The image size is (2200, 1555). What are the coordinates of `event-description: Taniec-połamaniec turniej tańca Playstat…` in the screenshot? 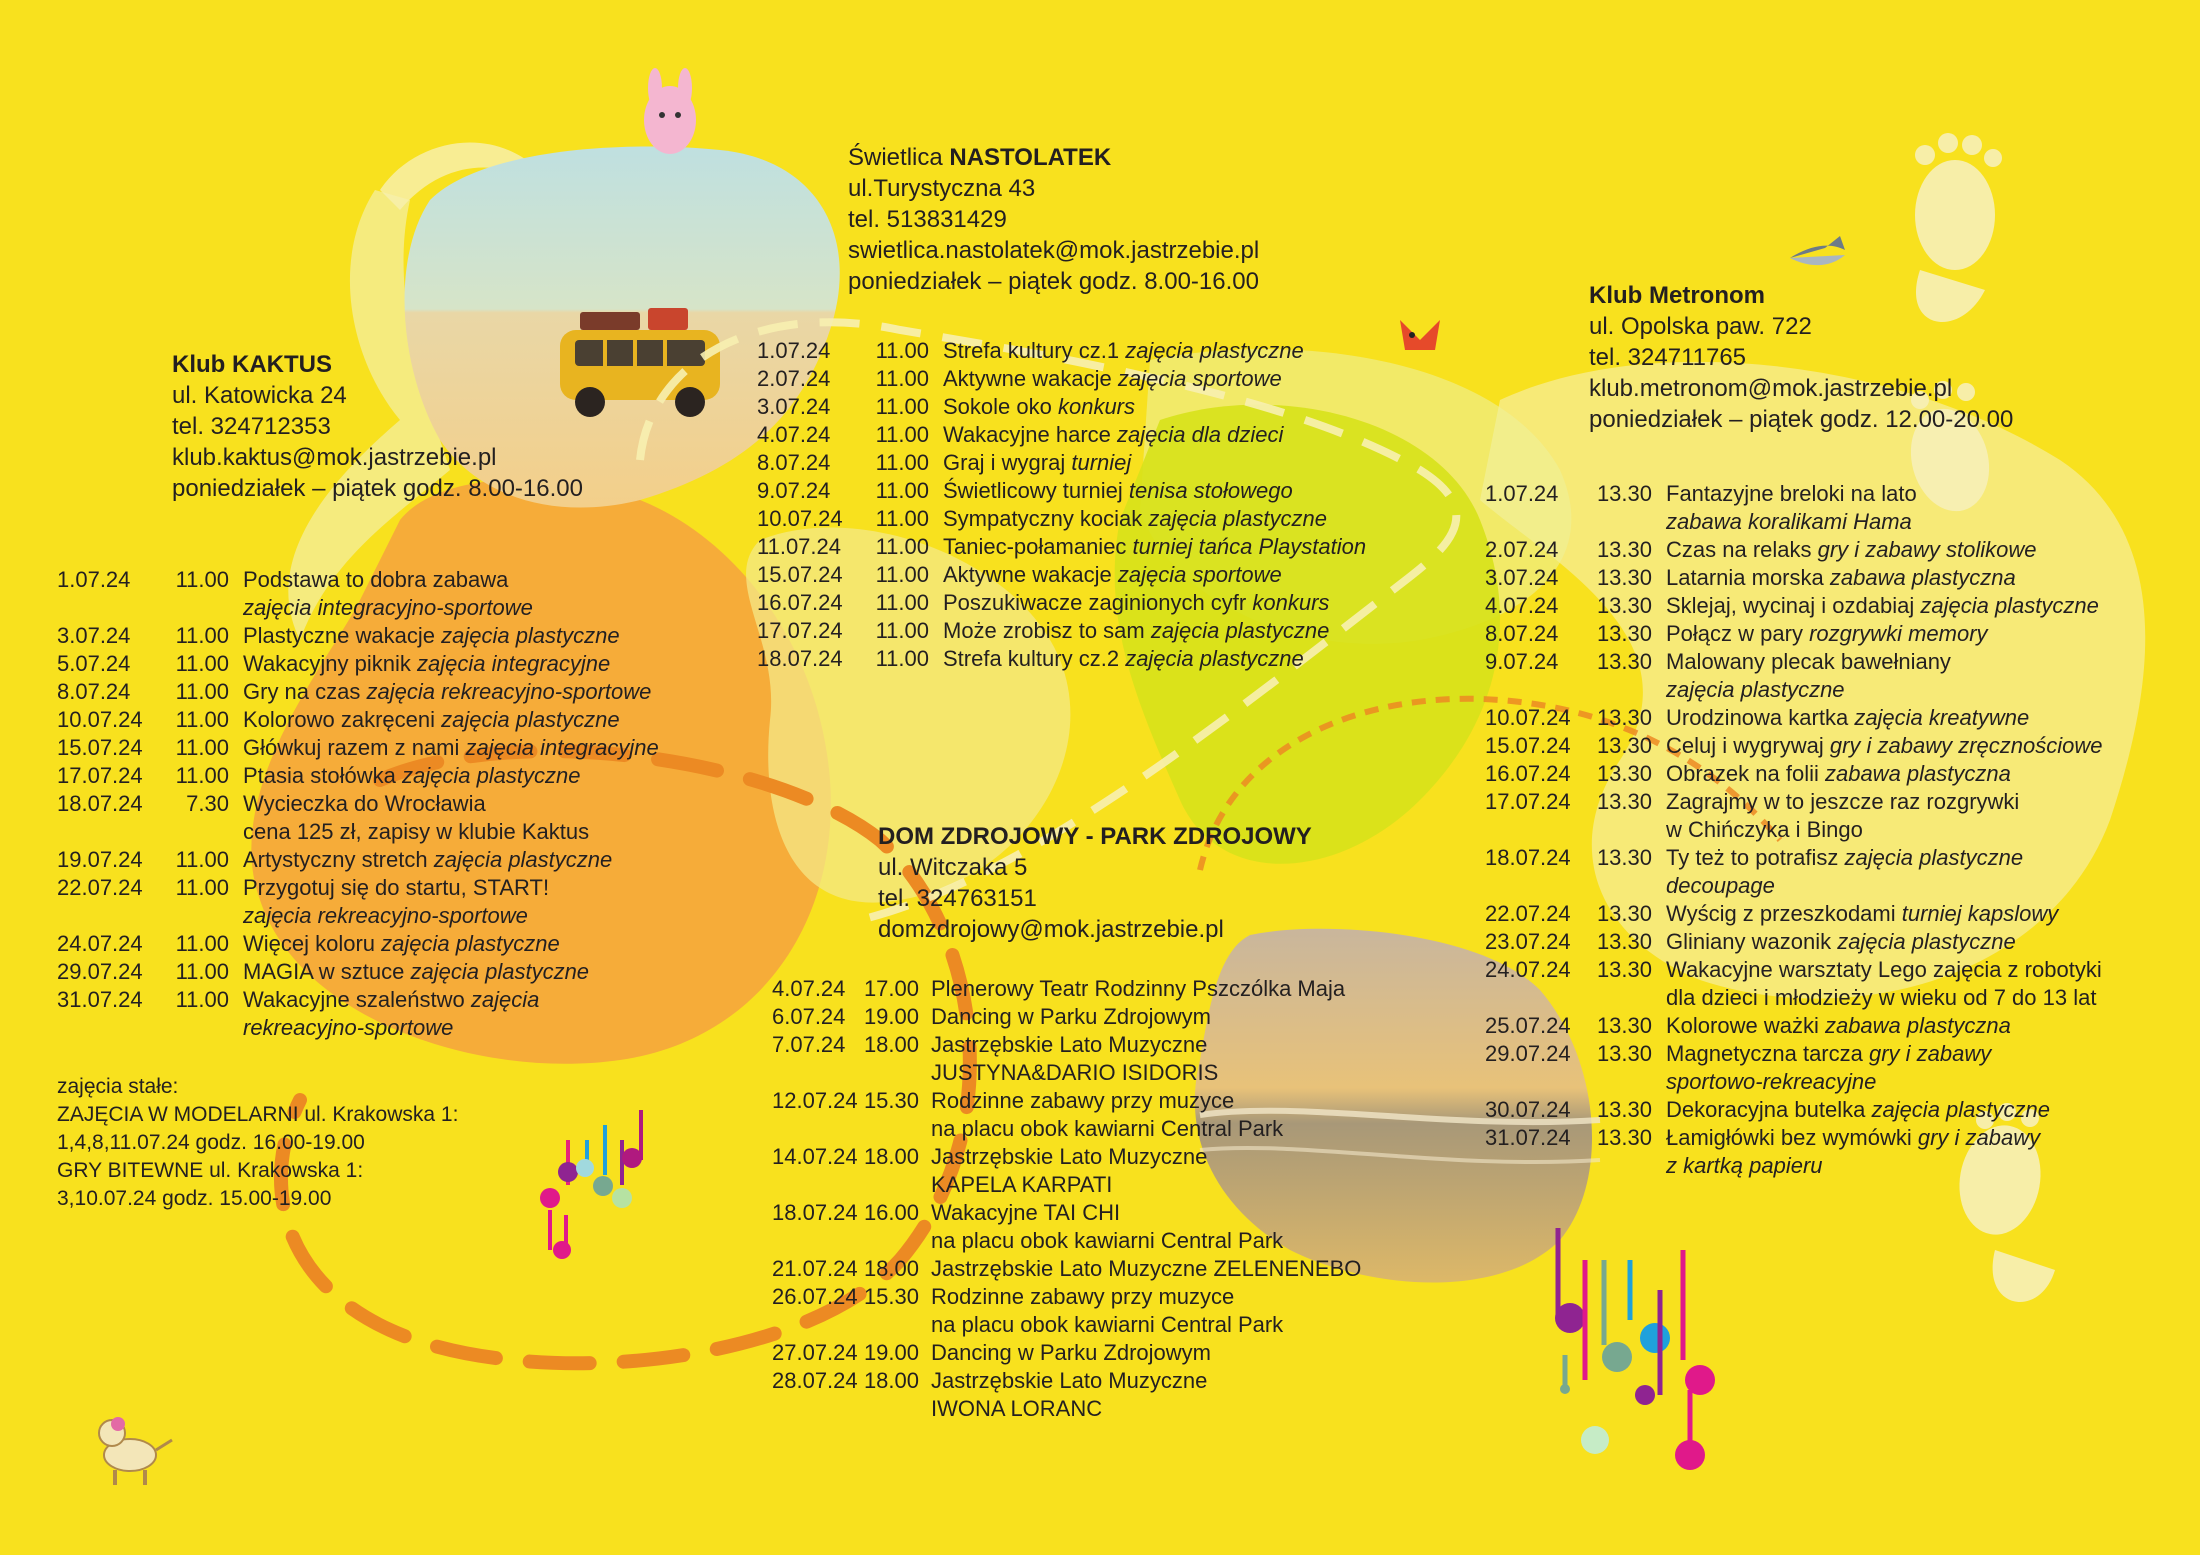 It's located at (1154, 547).